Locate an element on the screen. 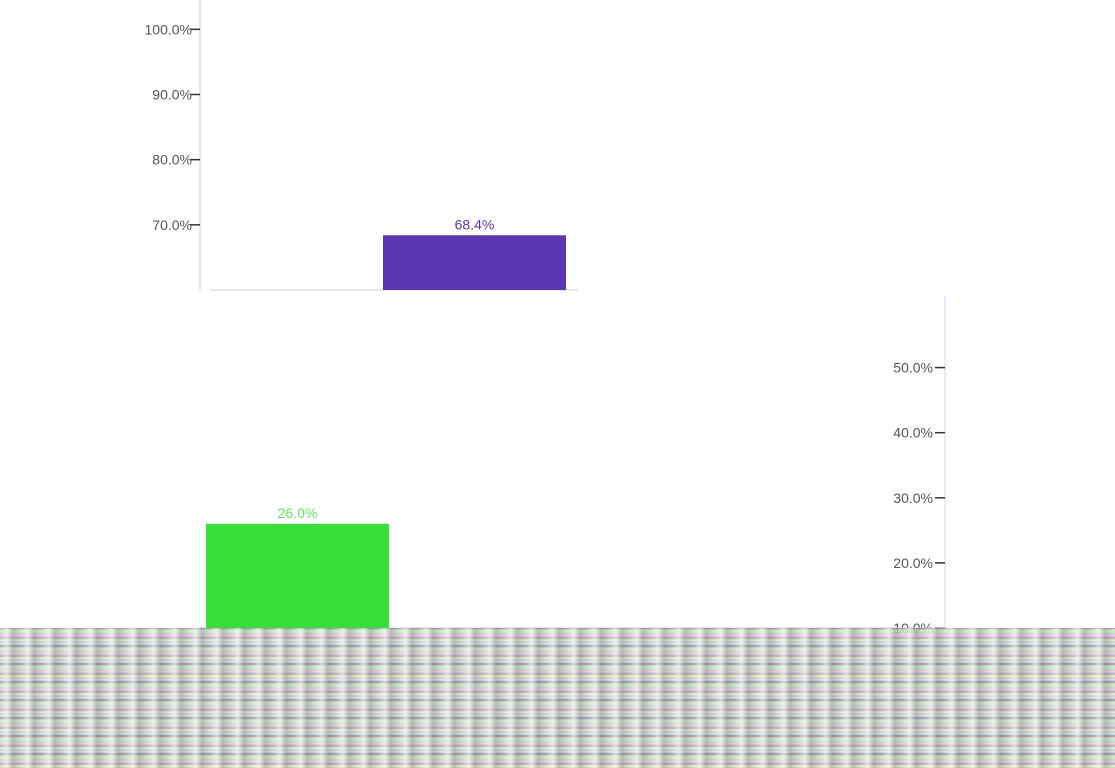 This screenshot has width=1115, height=768. y-tick-label: 70.0% is located at coordinates (172, 225).